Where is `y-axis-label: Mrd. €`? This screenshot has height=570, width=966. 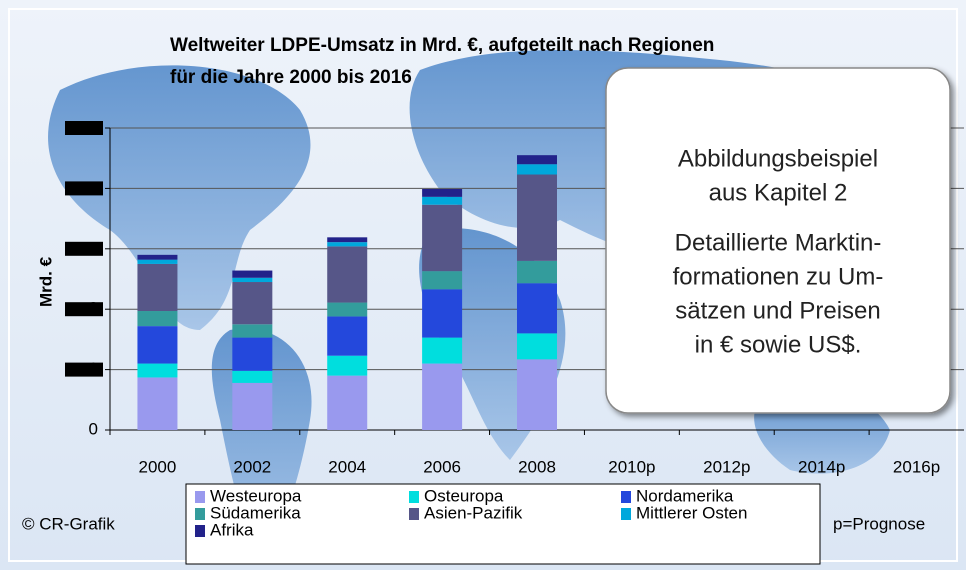 y-axis-label: Mrd. € is located at coordinates (45, 281).